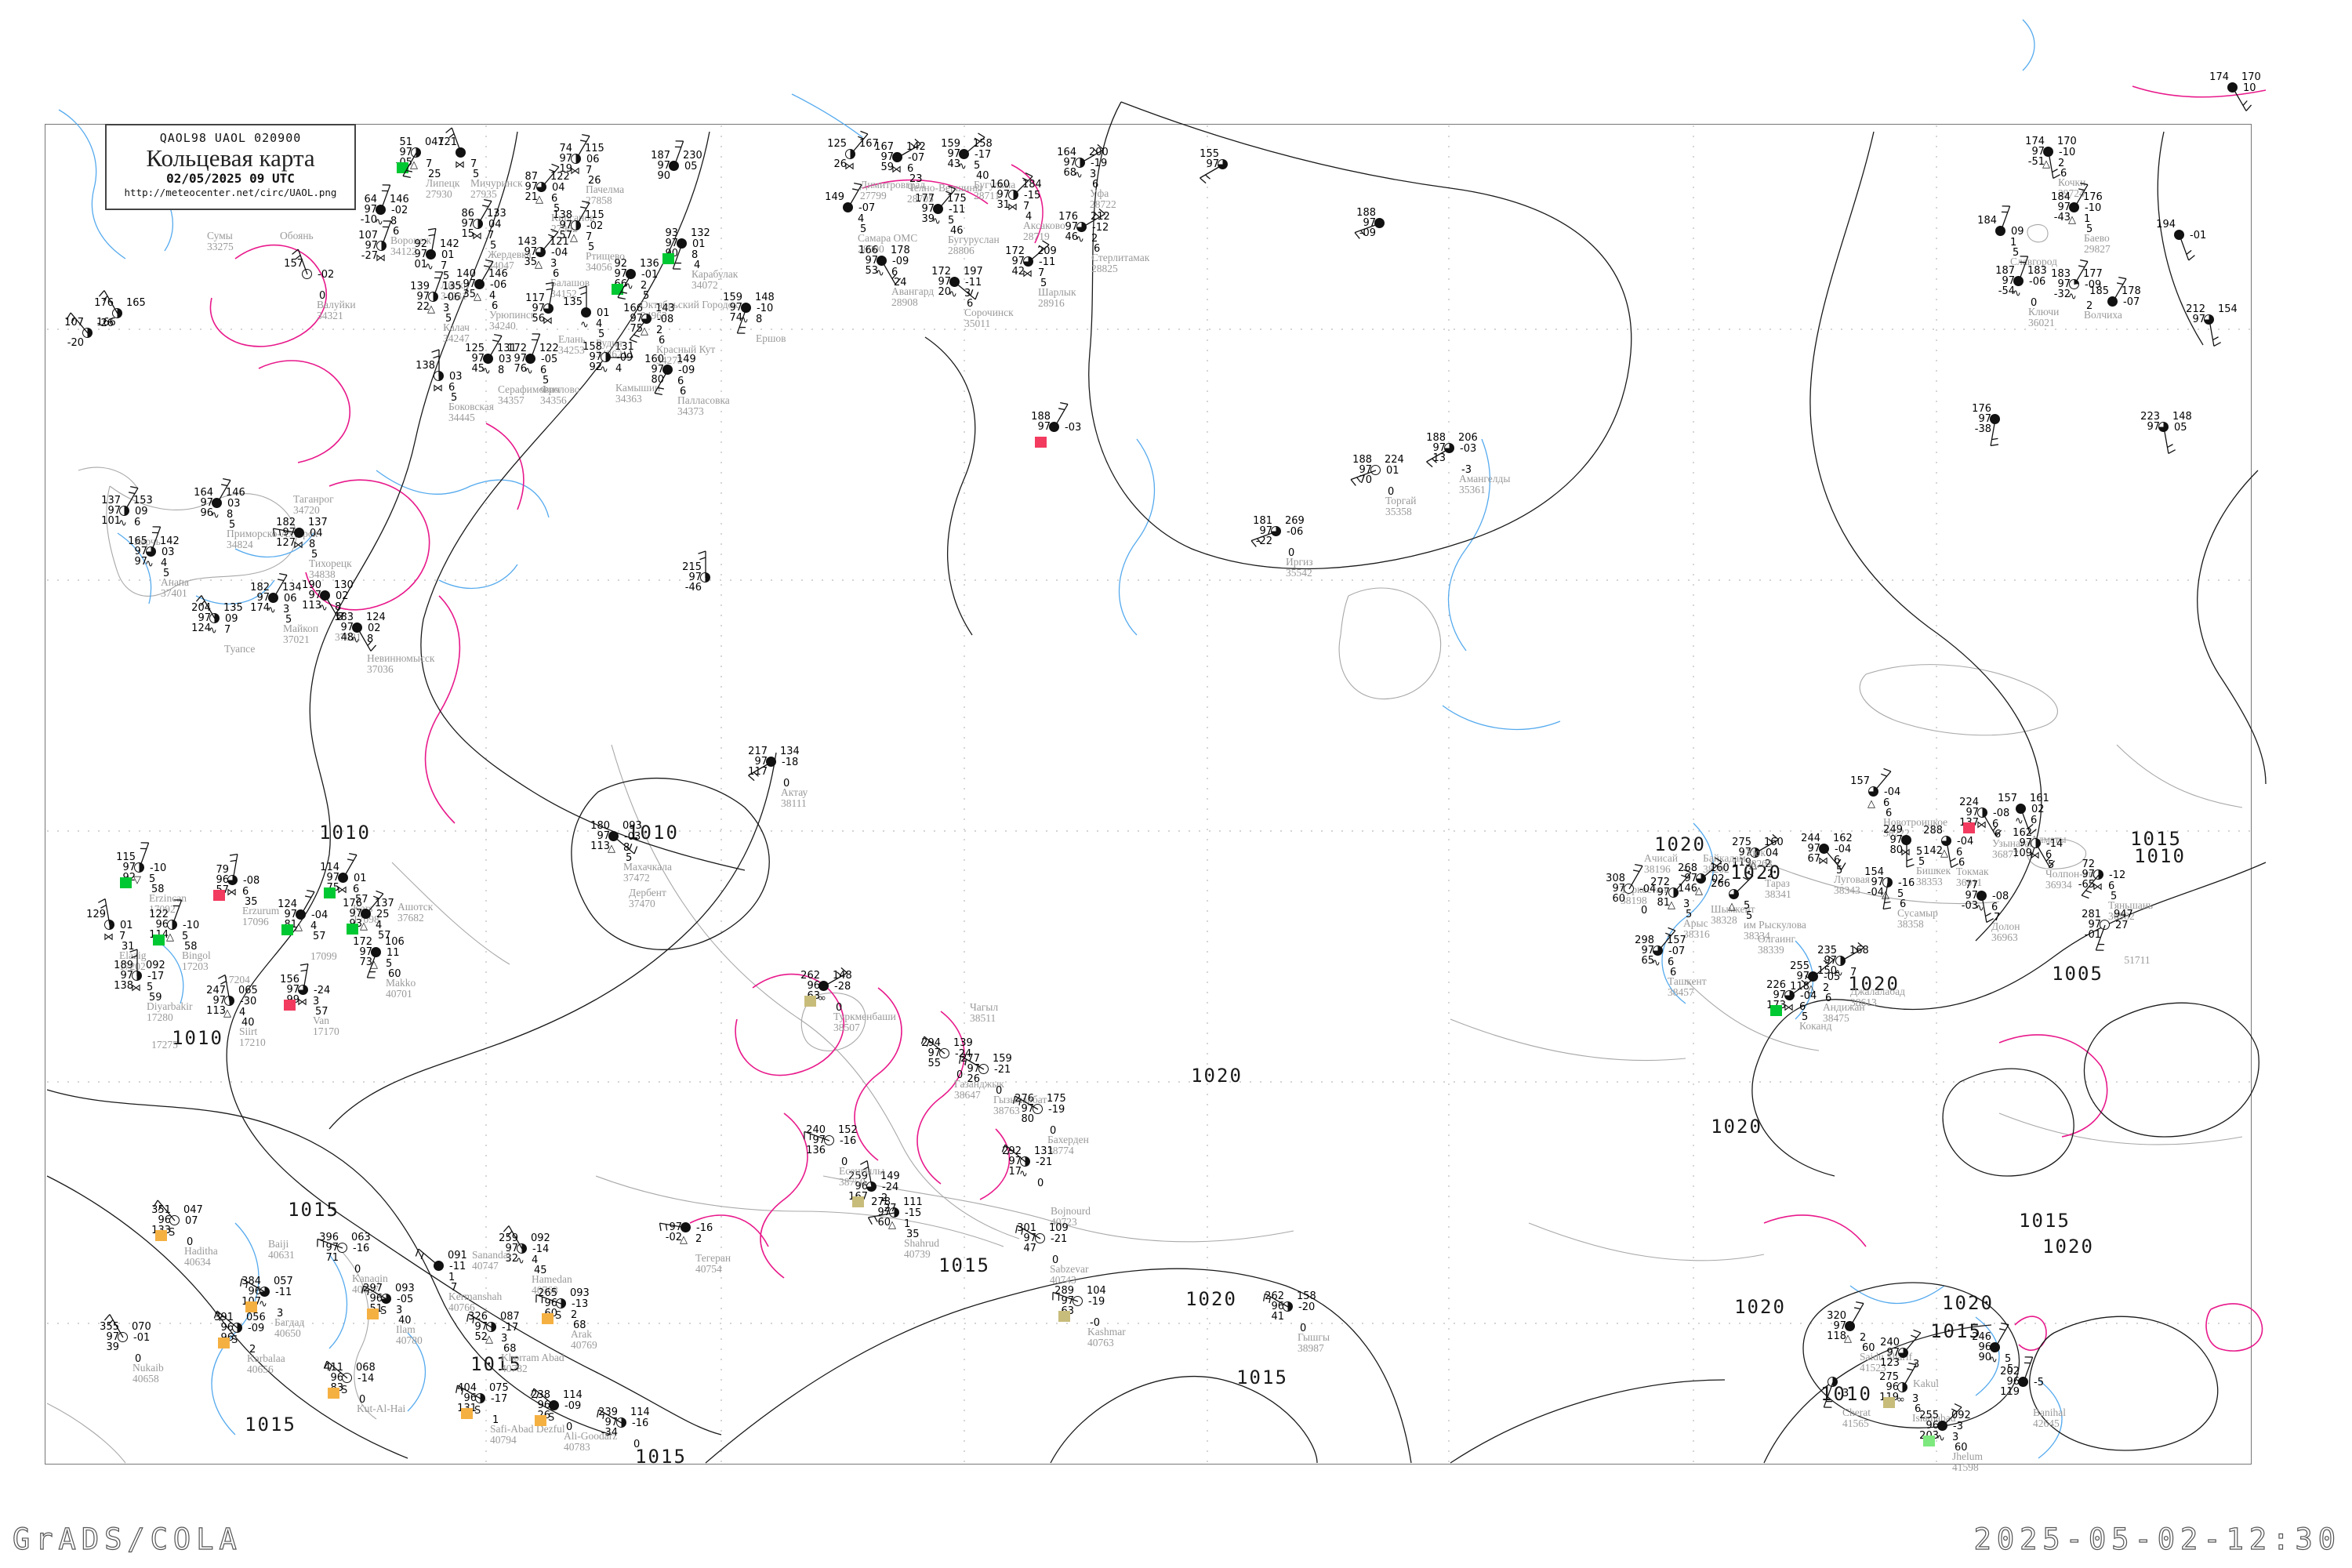 The height and width of the screenshot is (1568, 2352). Describe the element at coordinates (230, 1007) in the screenshot. I see `station-plot-Siirt: 247 97 113 065 -30 4 40 △ Siirt 17210` at that location.